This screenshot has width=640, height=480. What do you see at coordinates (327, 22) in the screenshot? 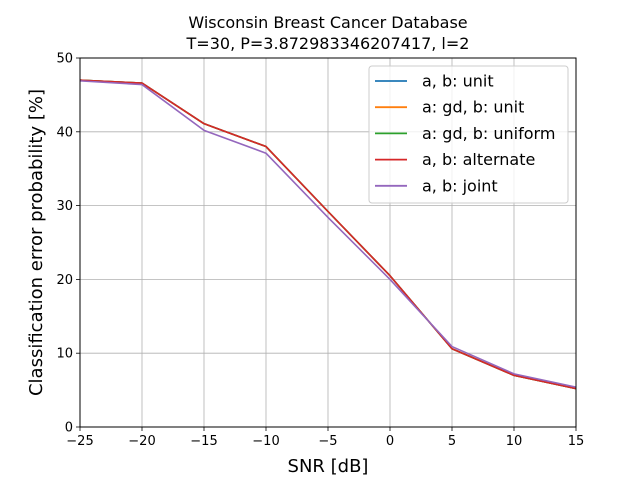
I see `chart-title: Wisconsin Breast Cancer Database` at bounding box center [327, 22].